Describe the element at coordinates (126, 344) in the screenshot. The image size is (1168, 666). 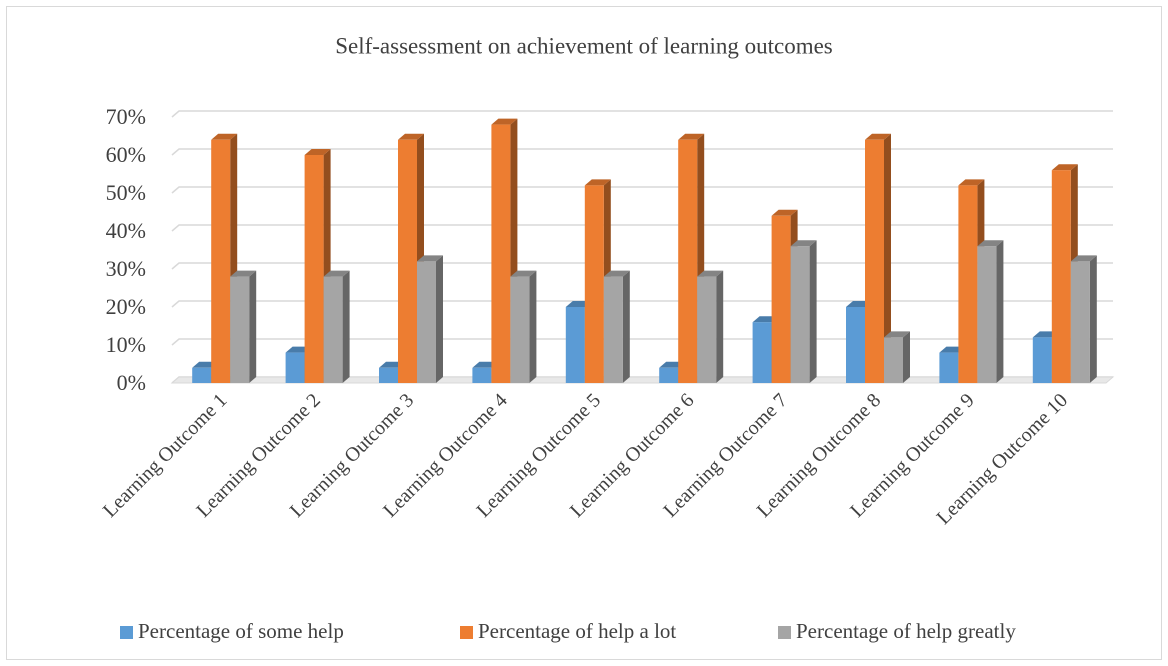
I see `y-tick-label: 10%` at that location.